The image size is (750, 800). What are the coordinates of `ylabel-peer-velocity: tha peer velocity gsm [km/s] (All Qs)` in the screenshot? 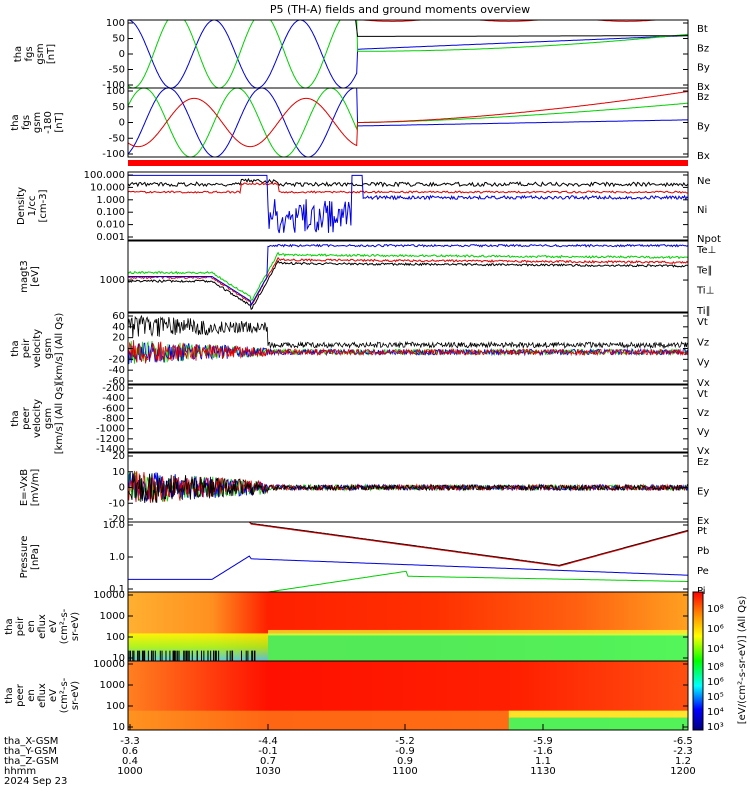 It's located at (37, 419).